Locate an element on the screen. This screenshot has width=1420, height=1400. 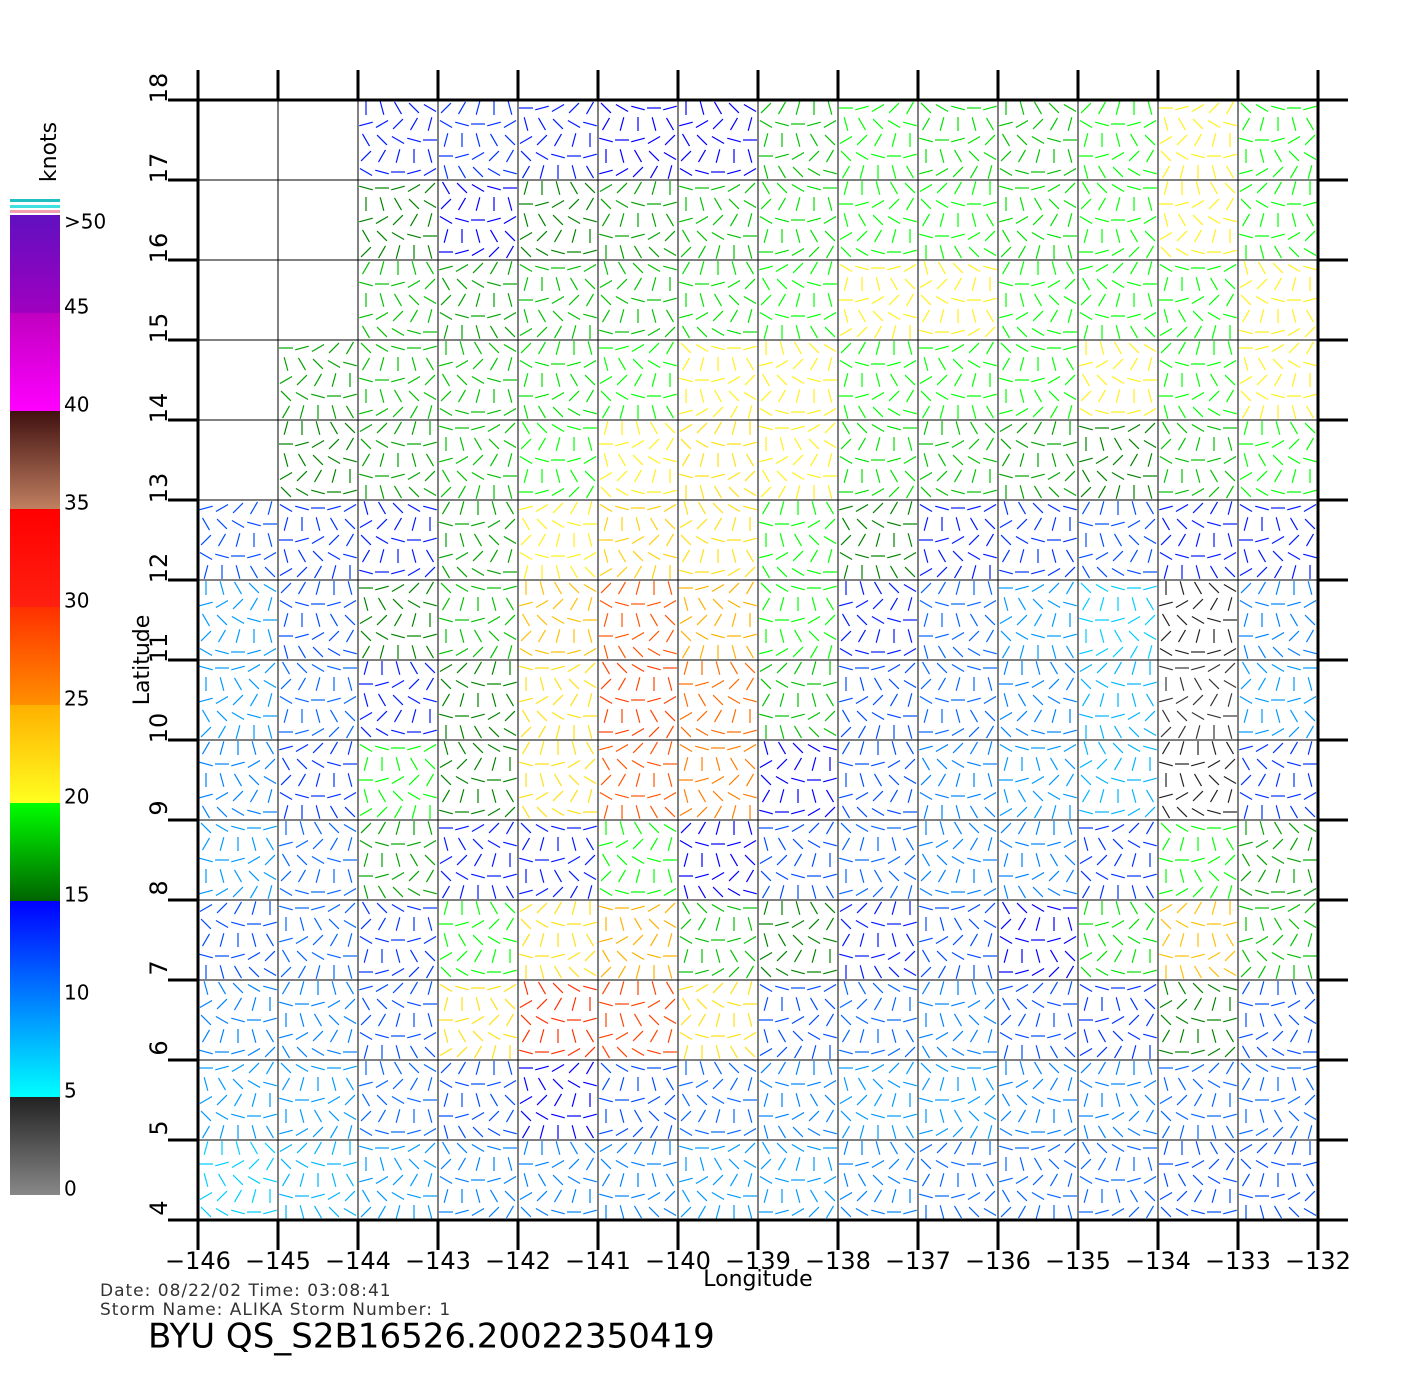
y-tick-label: 14 is located at coordinates (159, 408).